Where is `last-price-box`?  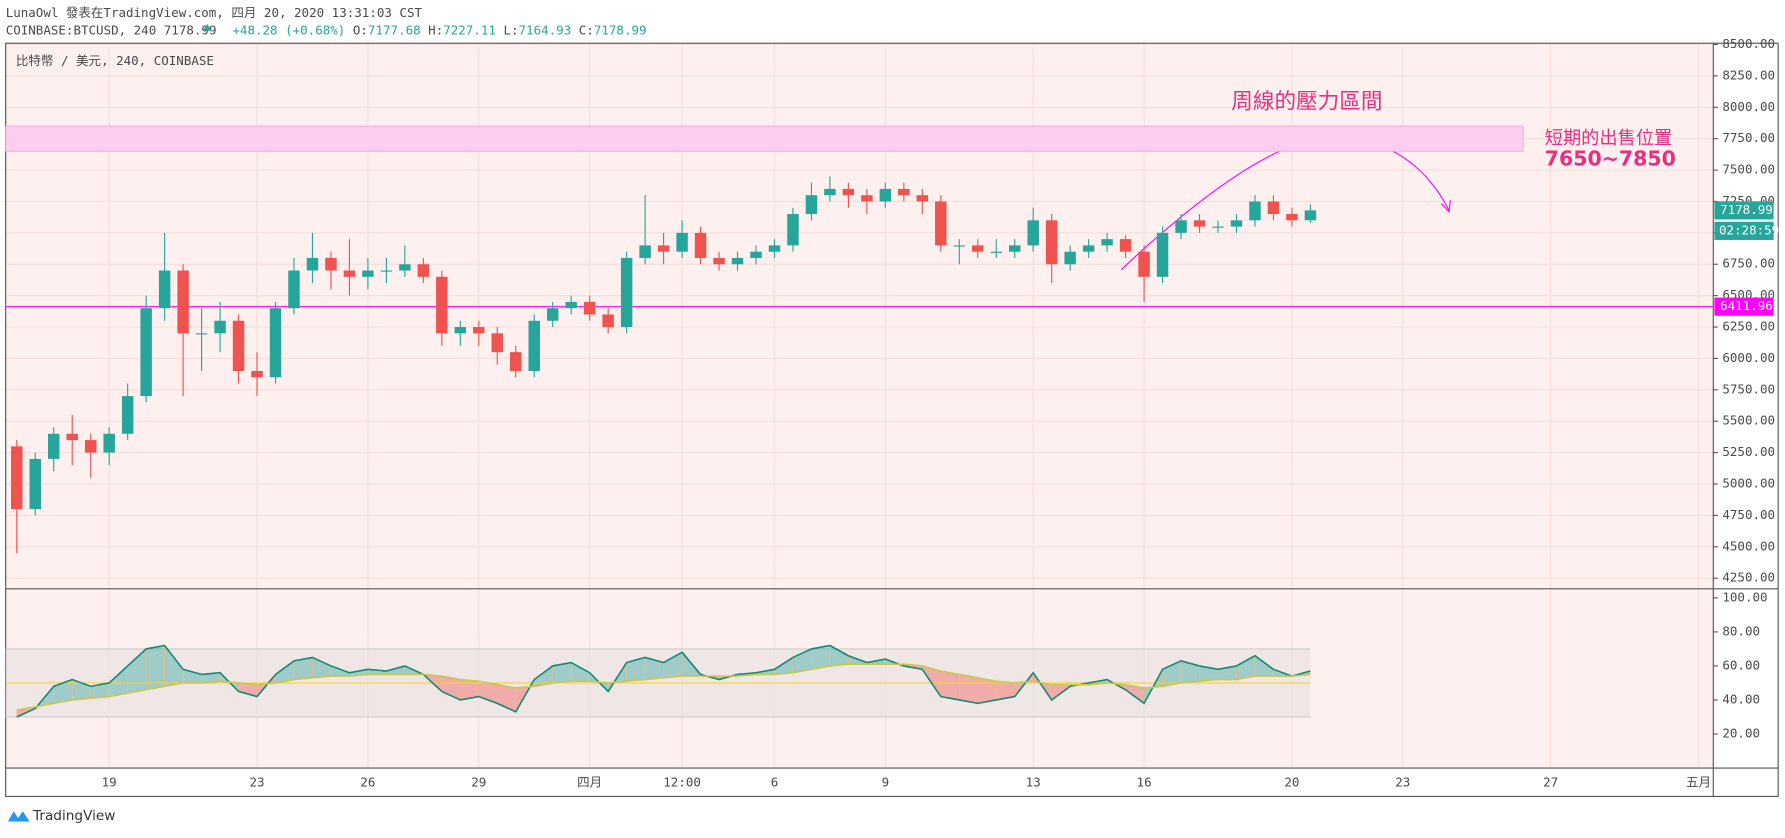 last-price-box is located at coordinates (1744, 210).